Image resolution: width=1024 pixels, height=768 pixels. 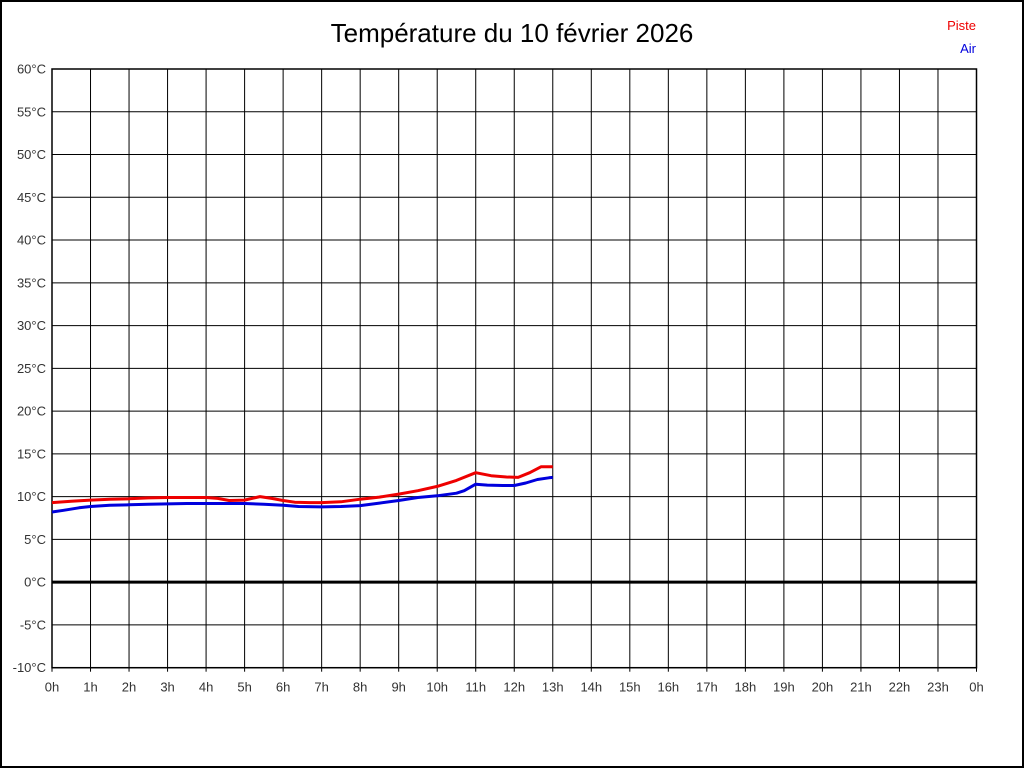 What do you see at coordinates (31, 282) in the screenshot?
I see `y-tick-label: 35°C` at bounding box center [31, 282].